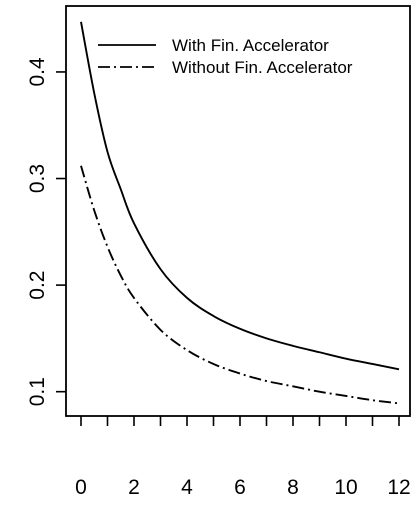  What do you see at coordinates (240, 487) in the screenshot?
I see `x-tick-label: 6` at bounding box center [240, 487].